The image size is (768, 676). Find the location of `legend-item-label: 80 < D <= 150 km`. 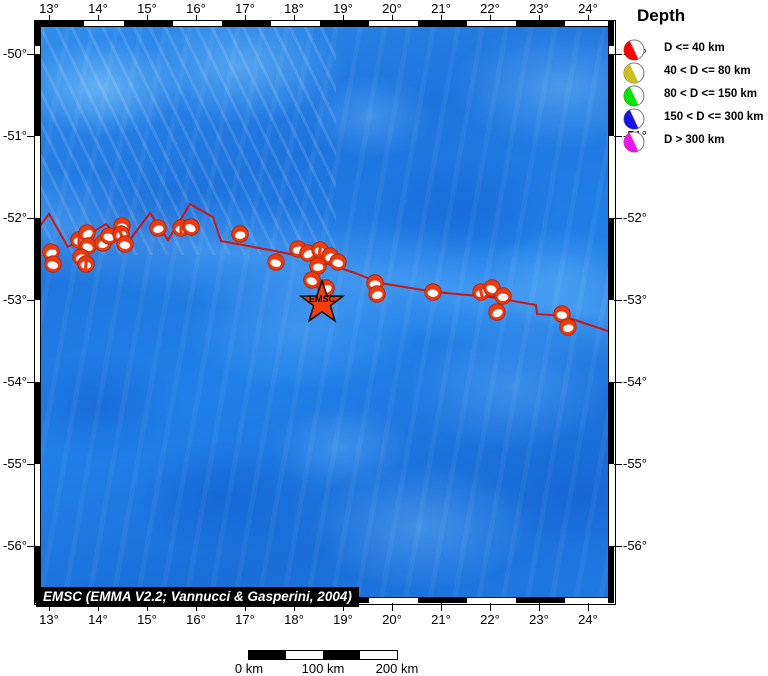

legend-item-label: 80 < D <= 150 km is located at coordinates (711, 94).